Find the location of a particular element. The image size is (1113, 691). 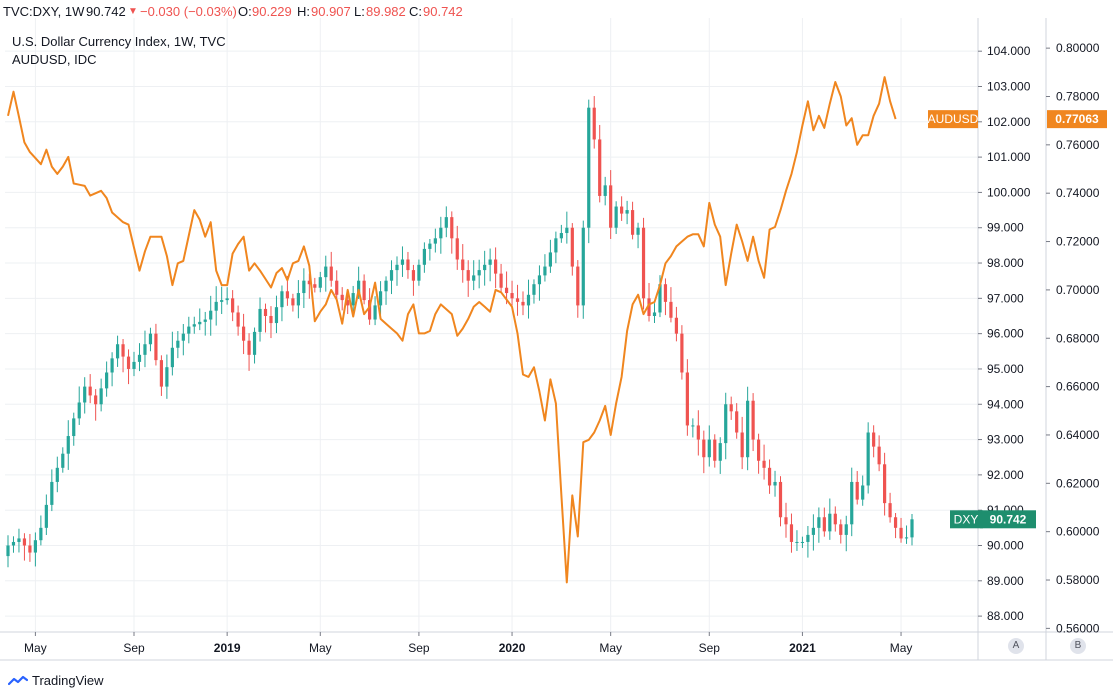

right-axis-tick-label: 0.60000 is located at coordinates (1078, 532).